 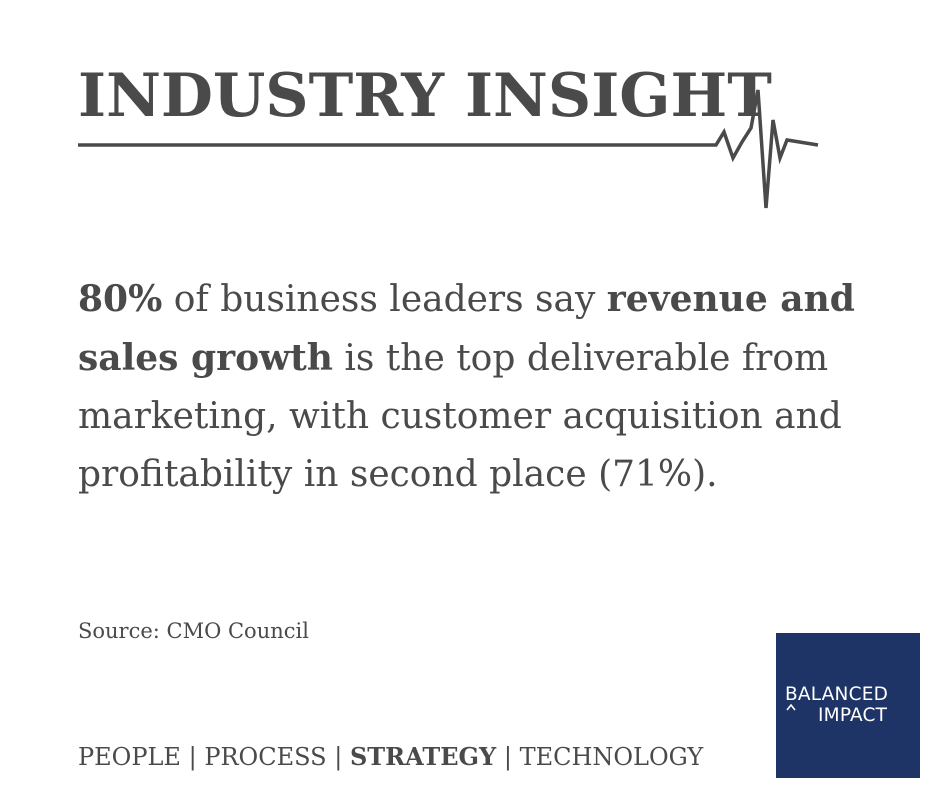 I want to click on page-title: INDUSTRY INSIGHT, so click(x=425, y=96).